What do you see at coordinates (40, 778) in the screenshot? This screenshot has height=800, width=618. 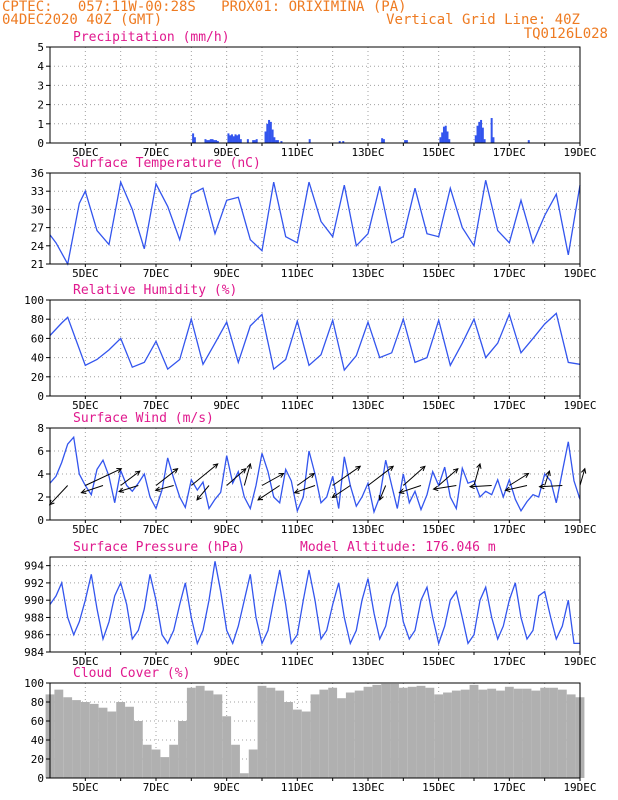 I see `panel-6-ytick-label: 0` at bounding box center [40, 778].